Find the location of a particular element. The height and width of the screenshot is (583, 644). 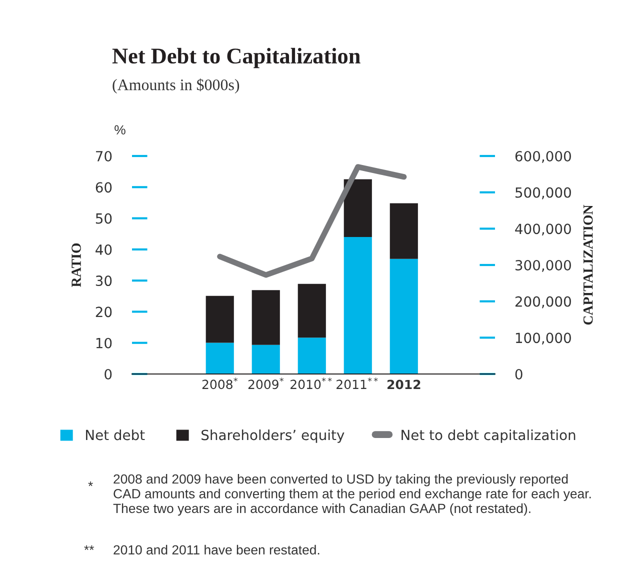

legend-label: Shareholders’ equity is located at coordinates (273, 436).